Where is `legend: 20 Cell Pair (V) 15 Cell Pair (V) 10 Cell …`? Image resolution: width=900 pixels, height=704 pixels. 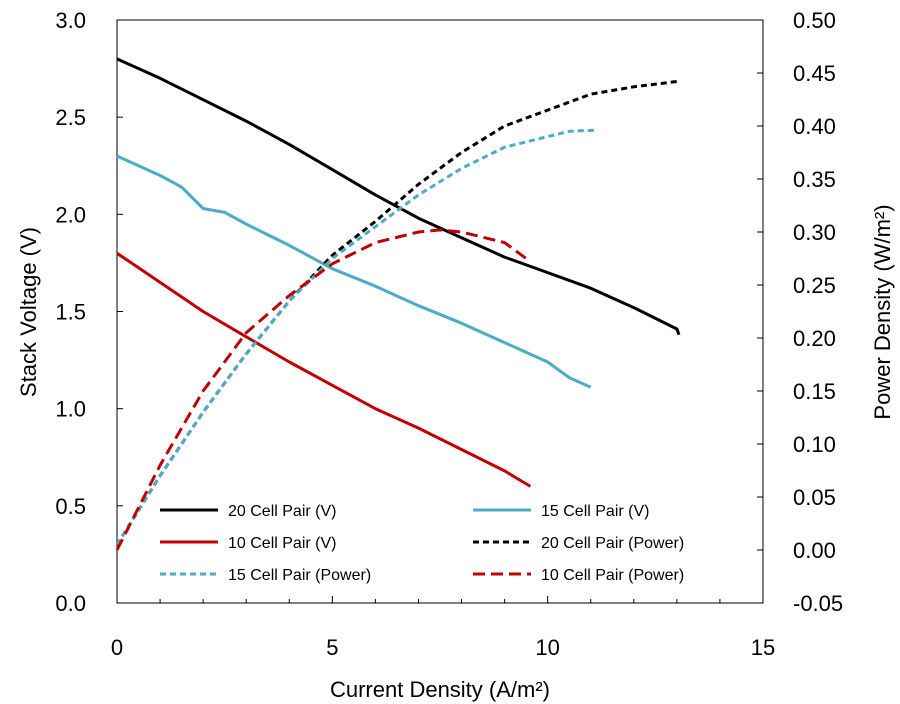
legend: 20 Cell Pair (V) 15 Cell Pair (V) 10 Cell … is located at coordinates (422, 543).